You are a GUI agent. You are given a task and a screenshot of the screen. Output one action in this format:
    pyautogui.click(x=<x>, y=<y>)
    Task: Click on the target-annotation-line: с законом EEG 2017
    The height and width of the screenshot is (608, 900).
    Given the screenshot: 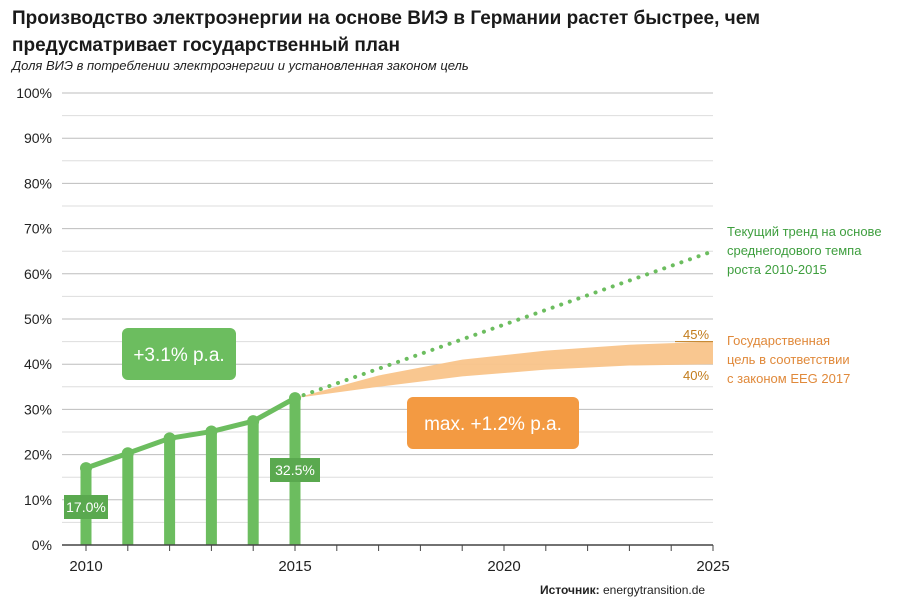 What is the action you would take?
    pyautogui.click(x=788, y=378)
    